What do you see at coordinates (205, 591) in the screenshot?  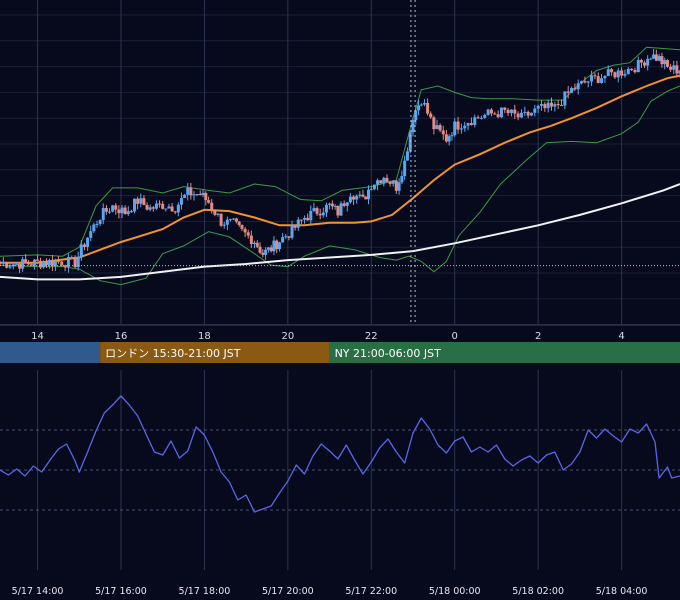 I see `oscillator-x-tick-label: 5/17 18:00` at bounding box center [205, 591].